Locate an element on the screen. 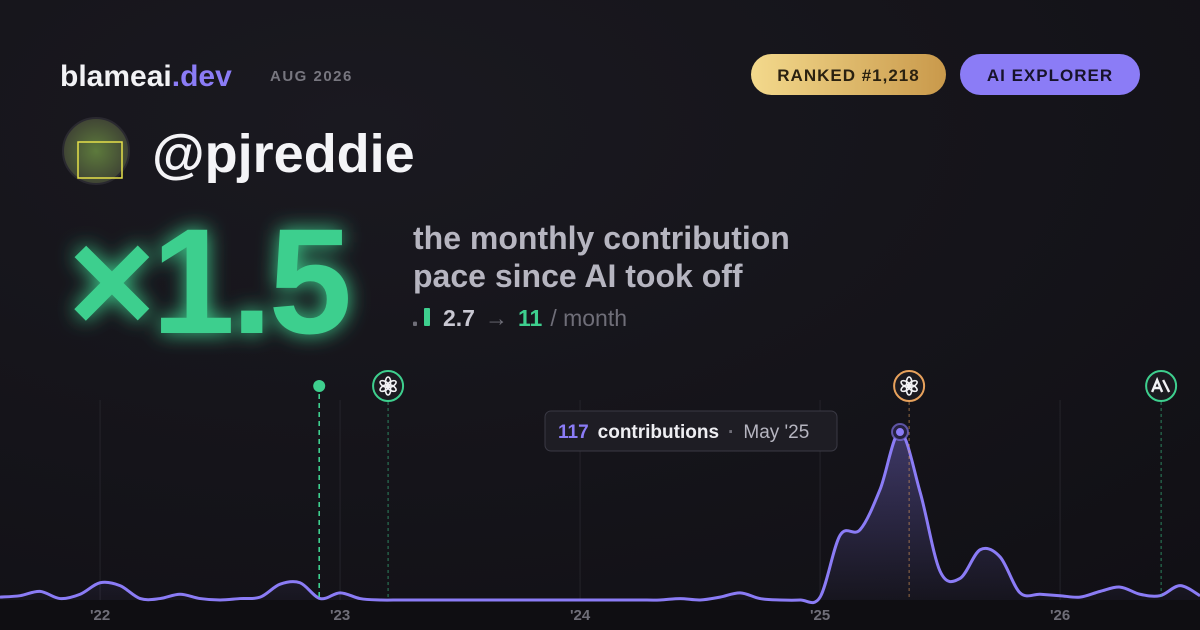  handle: @pjreddie is located at coordinates (283, 154).